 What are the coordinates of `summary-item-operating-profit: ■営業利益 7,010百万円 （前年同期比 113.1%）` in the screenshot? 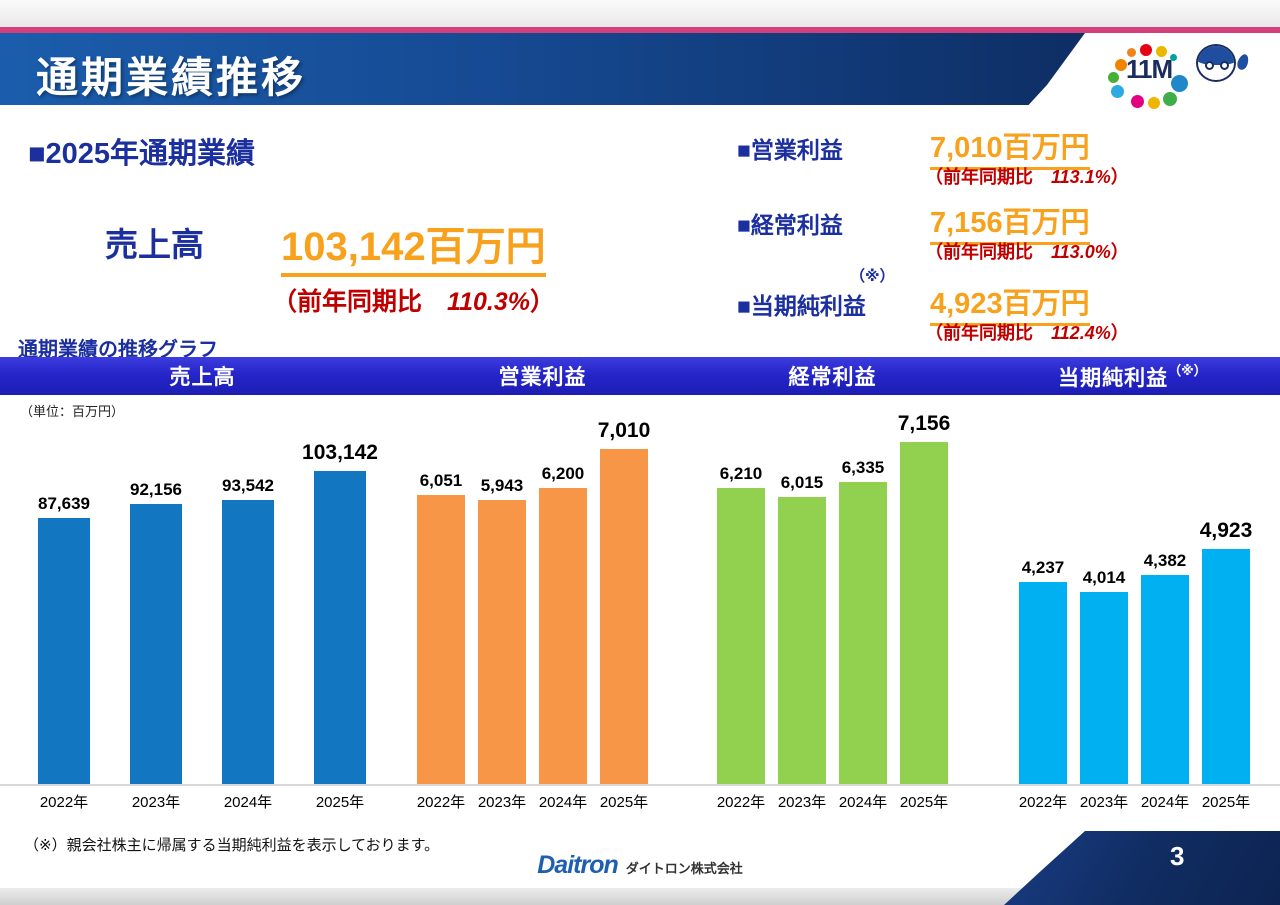 It's located at (1002, 159).